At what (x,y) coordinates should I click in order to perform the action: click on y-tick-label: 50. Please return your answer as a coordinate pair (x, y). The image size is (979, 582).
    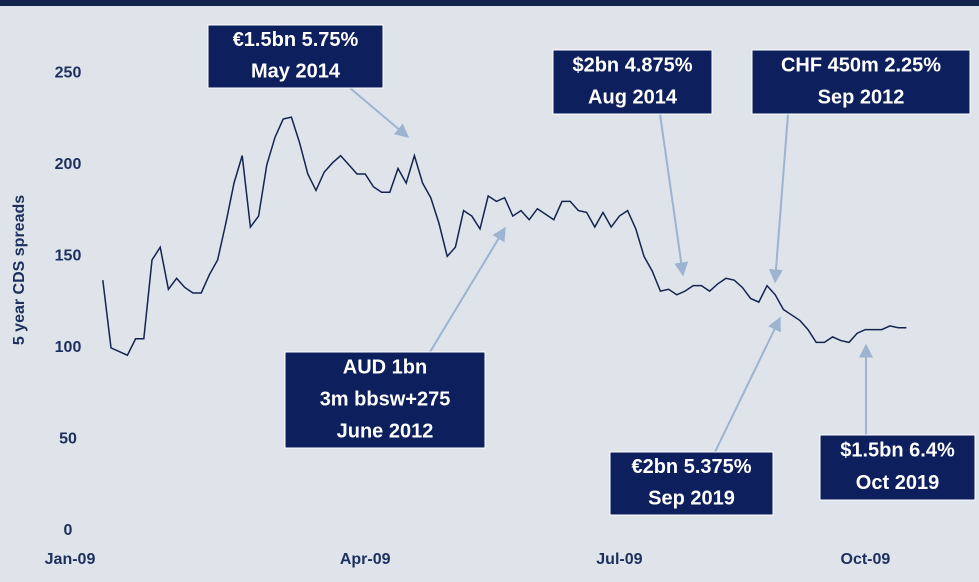
    Looking at the image, I should click on (68, 439).